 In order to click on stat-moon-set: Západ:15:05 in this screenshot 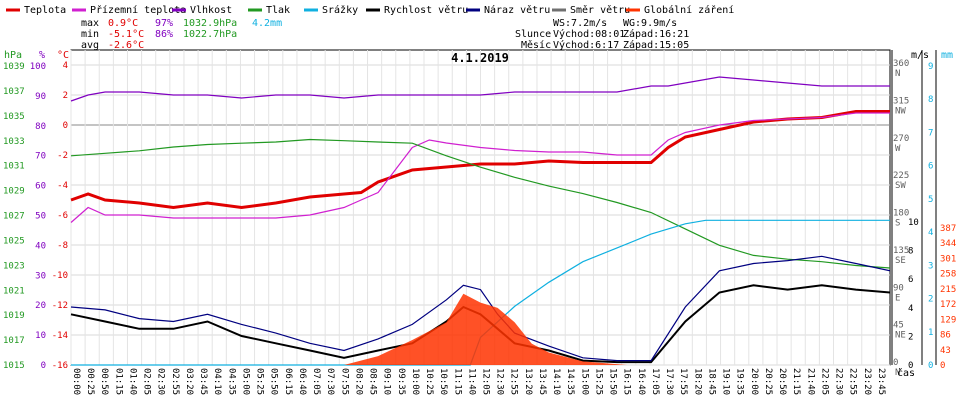, I will do `click(656, 45)`.